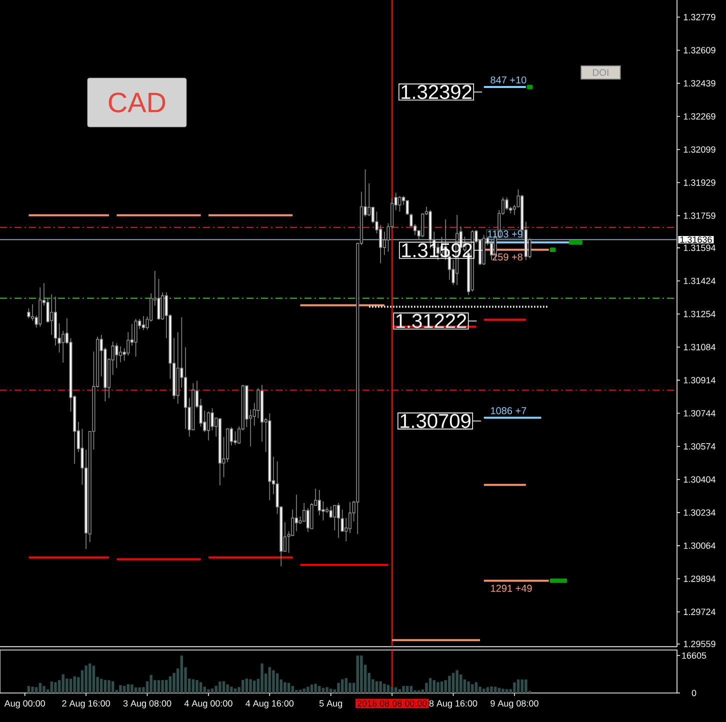  I want to click on x-tick-label: 2 Aug 16:00, so click(86, 704).